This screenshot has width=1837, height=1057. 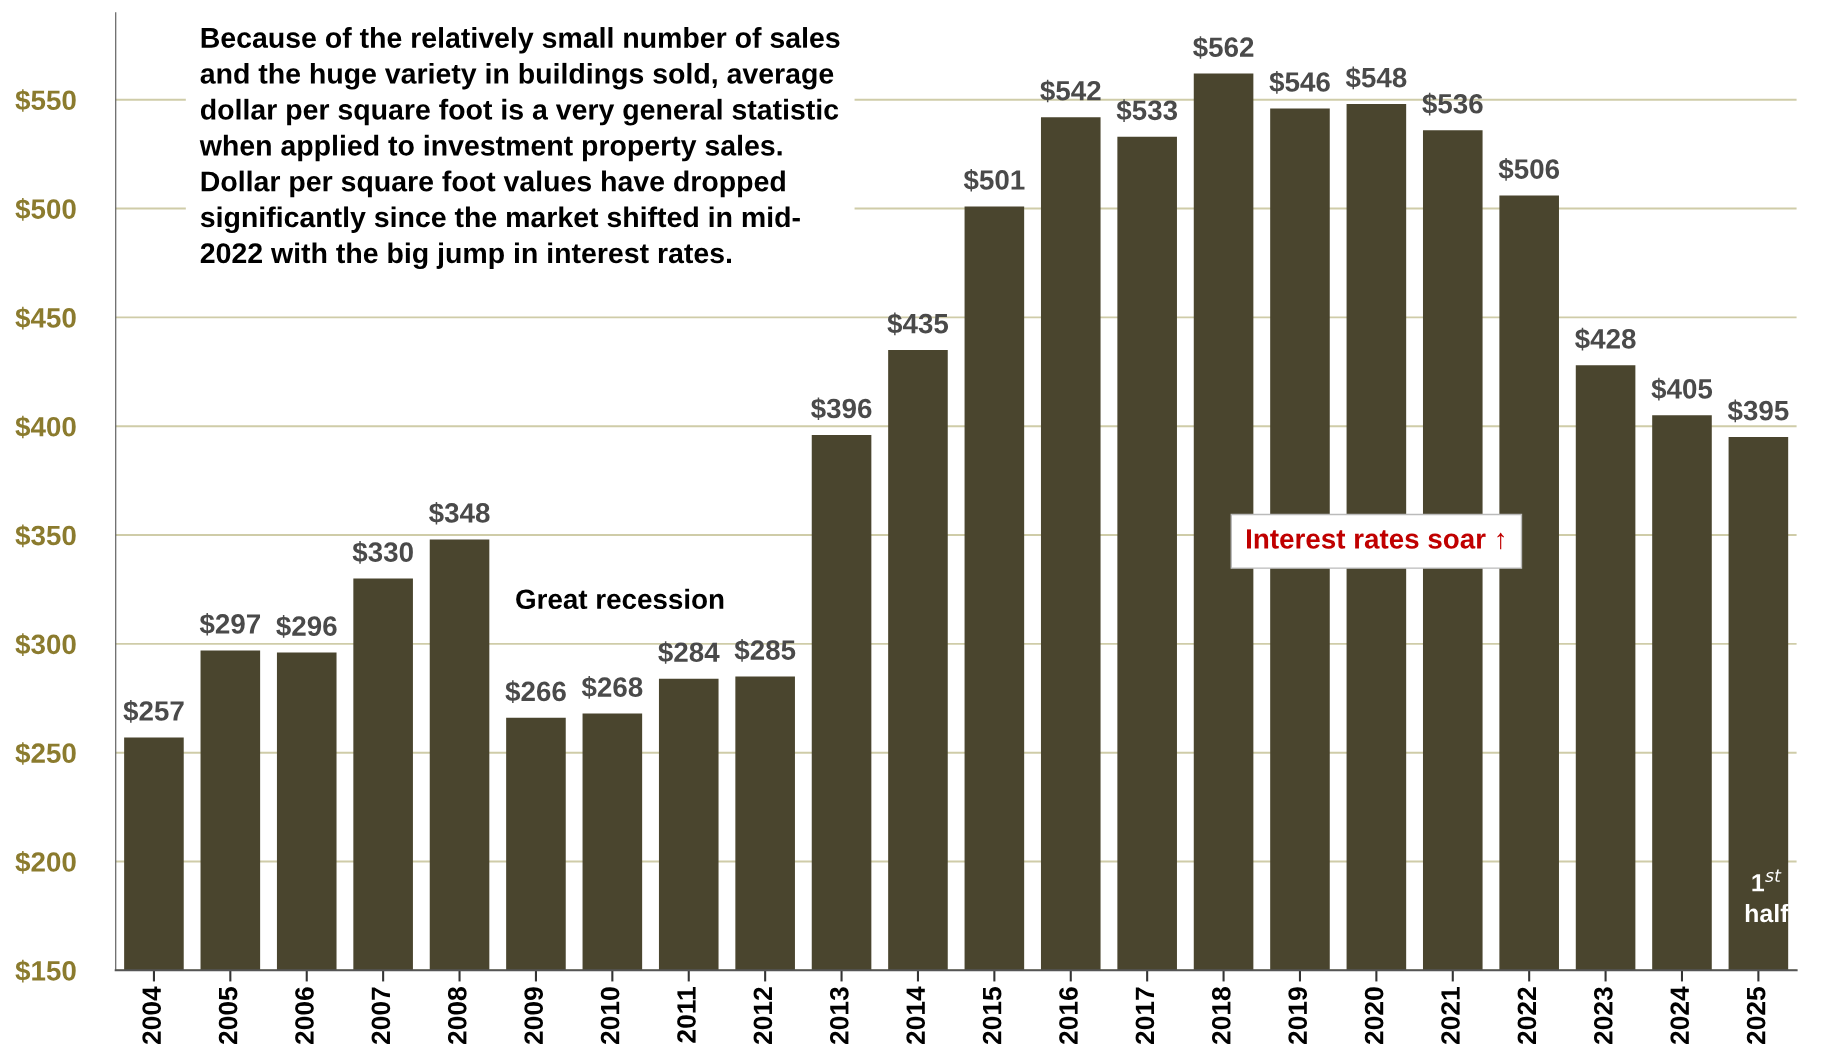 I want to click on x-tick-label: 2021, so click(x=1450, y=1016).